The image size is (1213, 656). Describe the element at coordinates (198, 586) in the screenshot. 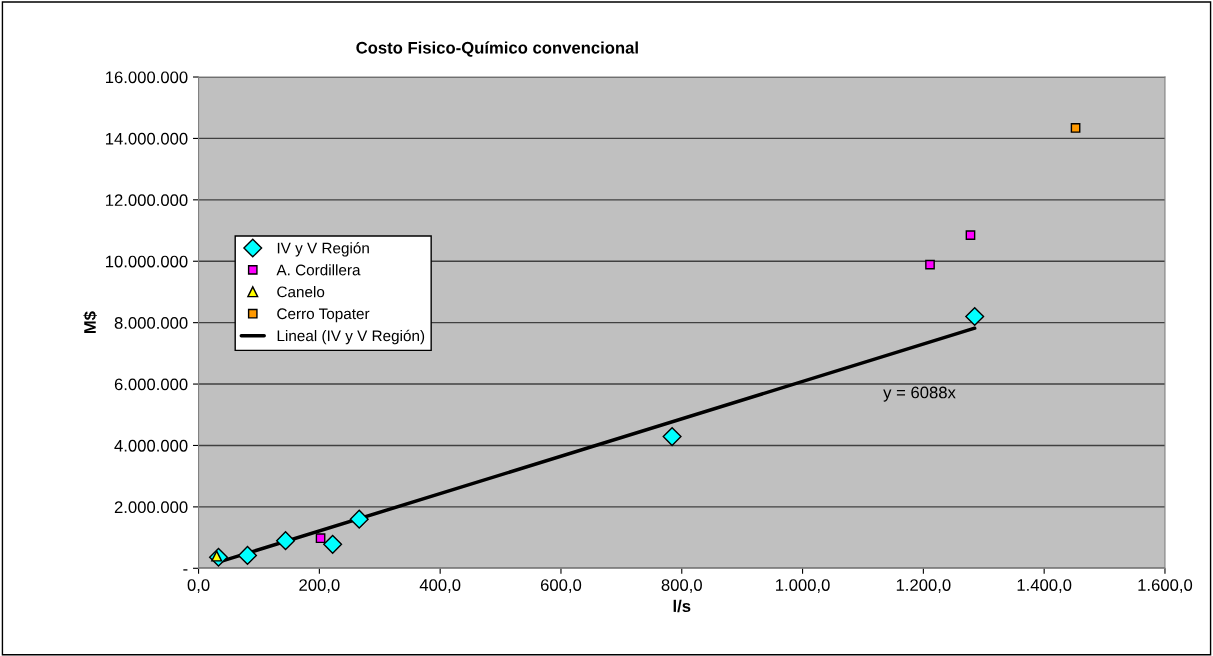

I see `x-tick-label: 0,0` at that location.